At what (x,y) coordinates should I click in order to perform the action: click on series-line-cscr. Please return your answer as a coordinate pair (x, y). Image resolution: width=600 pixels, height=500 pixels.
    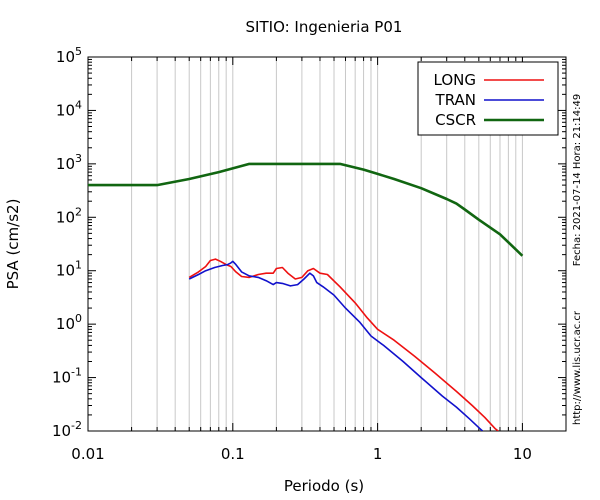
    Looking at the image, I should click on (306, 209).